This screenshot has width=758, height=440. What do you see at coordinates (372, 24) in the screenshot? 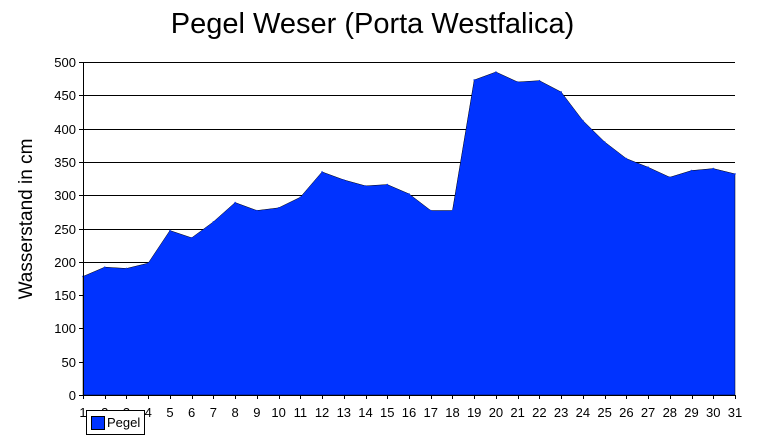
I see `chart-title: Pegel Weser (Porta Westfalica)` at bounding box center [372, 24].